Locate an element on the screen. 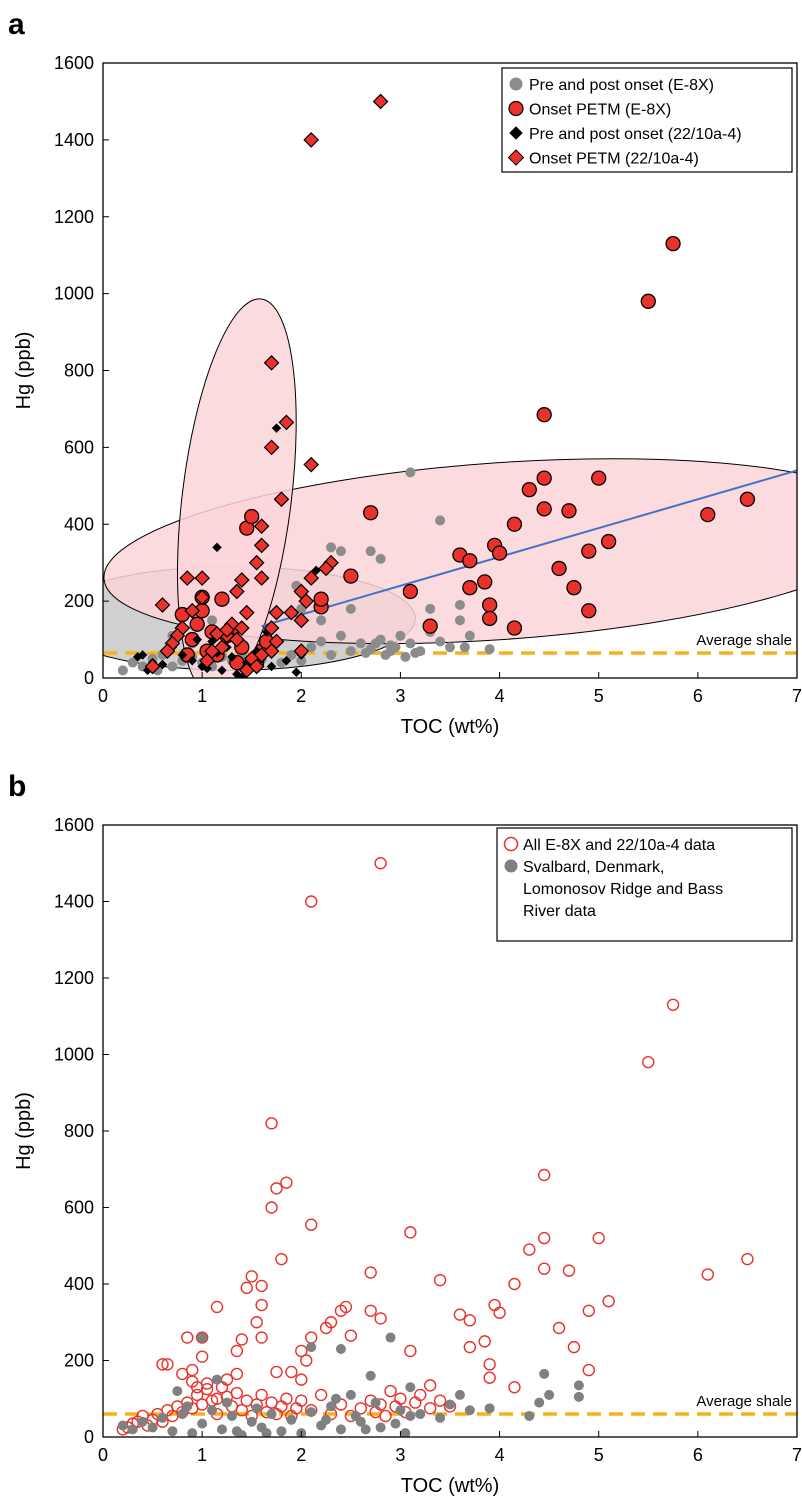 Image resolution: width=802 pixels, height=1509 pixels. legend-label: Onset PETM (E-8X) is located at coordinates (600, 110).